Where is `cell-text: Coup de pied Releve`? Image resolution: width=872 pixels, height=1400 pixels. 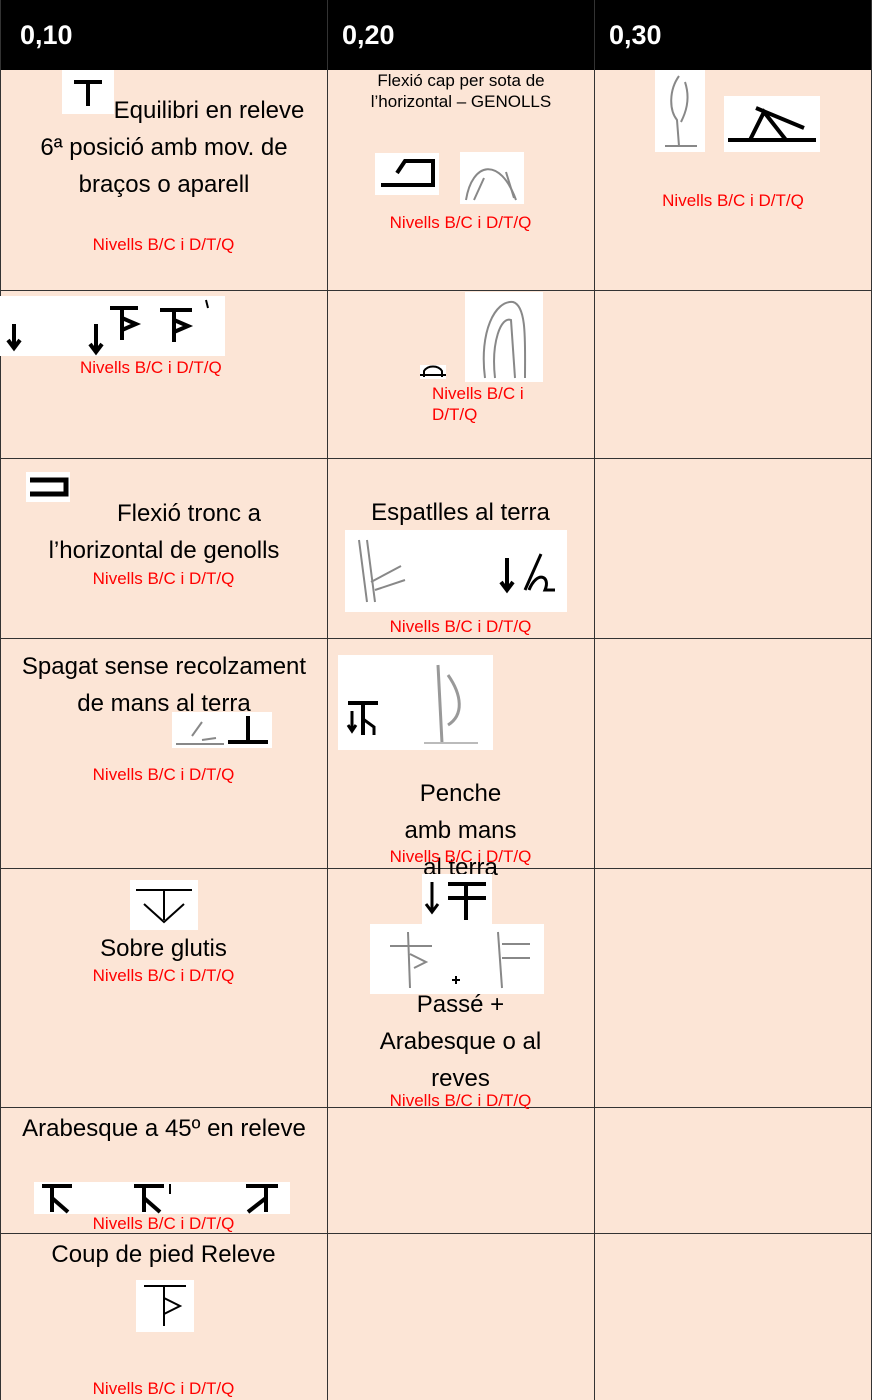
cell-text: Coup de pied Releve is located at coordinates (163, 1254).